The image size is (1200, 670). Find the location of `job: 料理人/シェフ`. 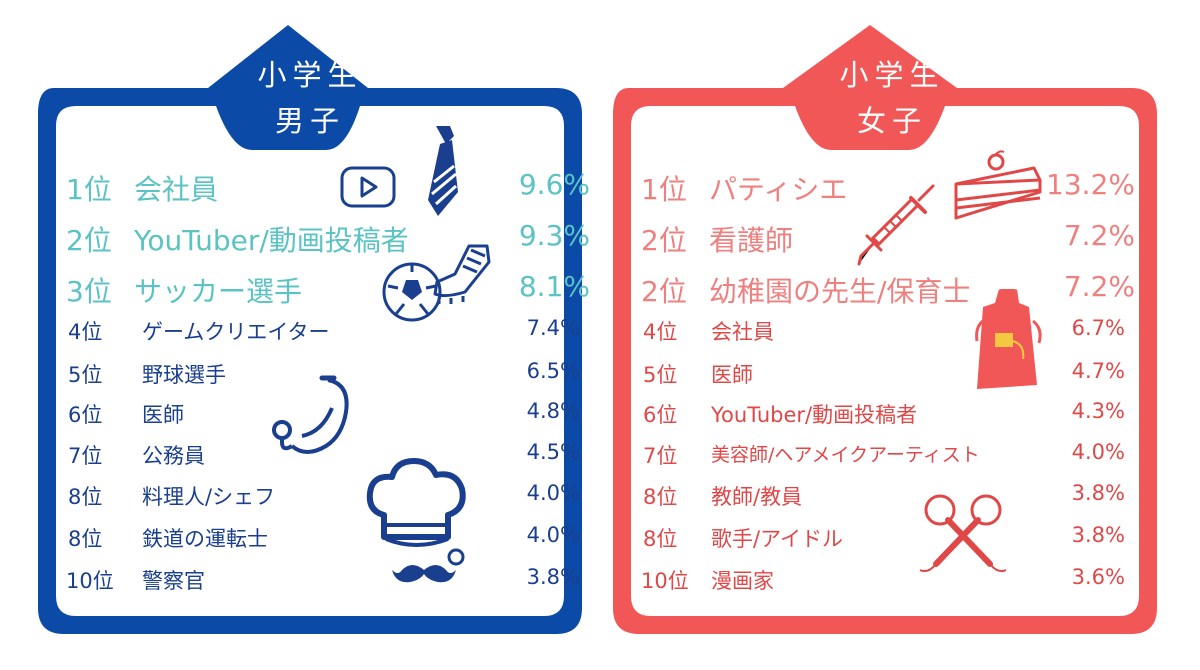

job: 料理人/シェフ is located at coordinates (209, 497).